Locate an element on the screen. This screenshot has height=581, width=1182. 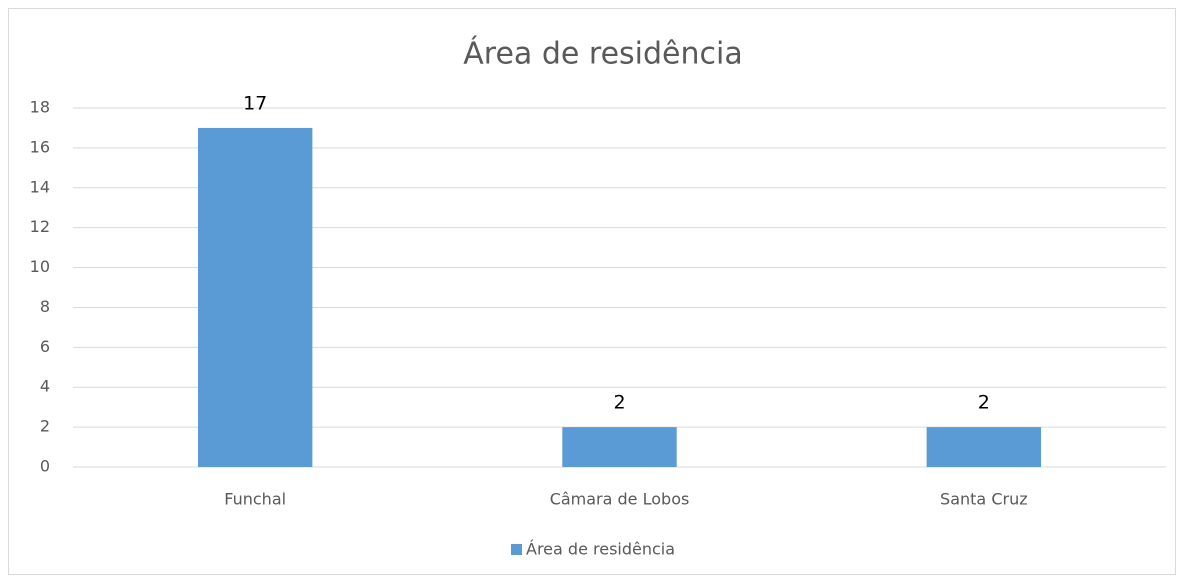
y-tick-label: 8 is located at coordinates (45, 306).